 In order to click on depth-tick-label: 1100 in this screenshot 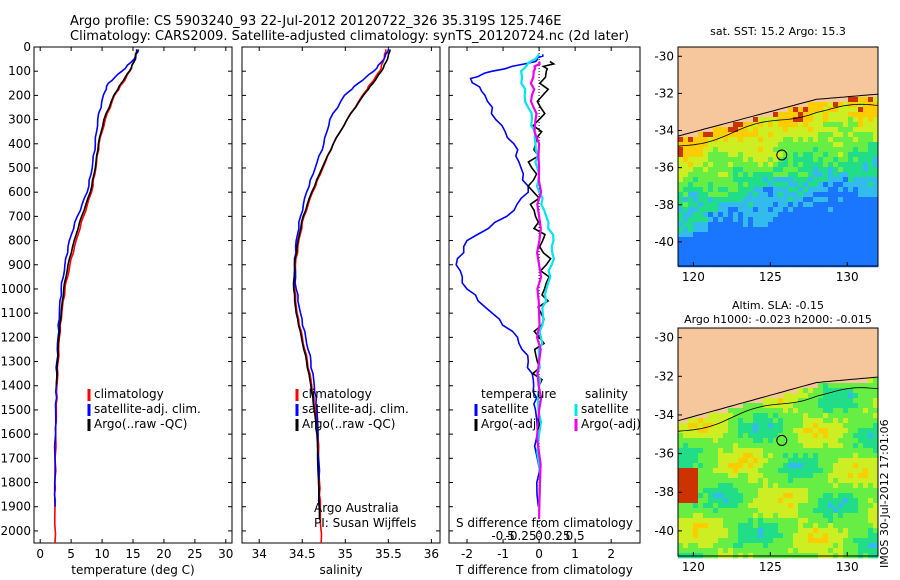, I will do `click(15, 313)`.